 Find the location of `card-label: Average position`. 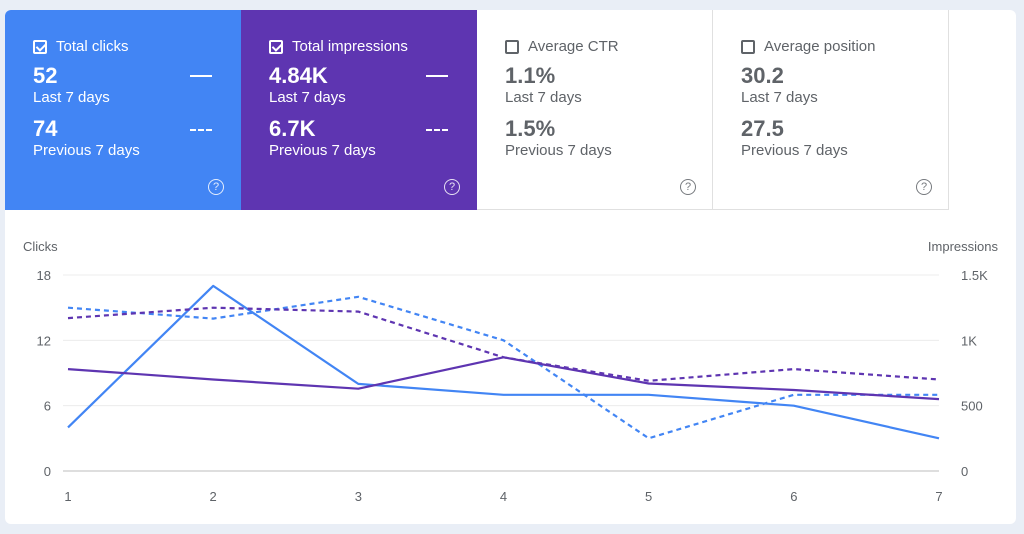

card-label: Average position is located at coordinates (820, 46).